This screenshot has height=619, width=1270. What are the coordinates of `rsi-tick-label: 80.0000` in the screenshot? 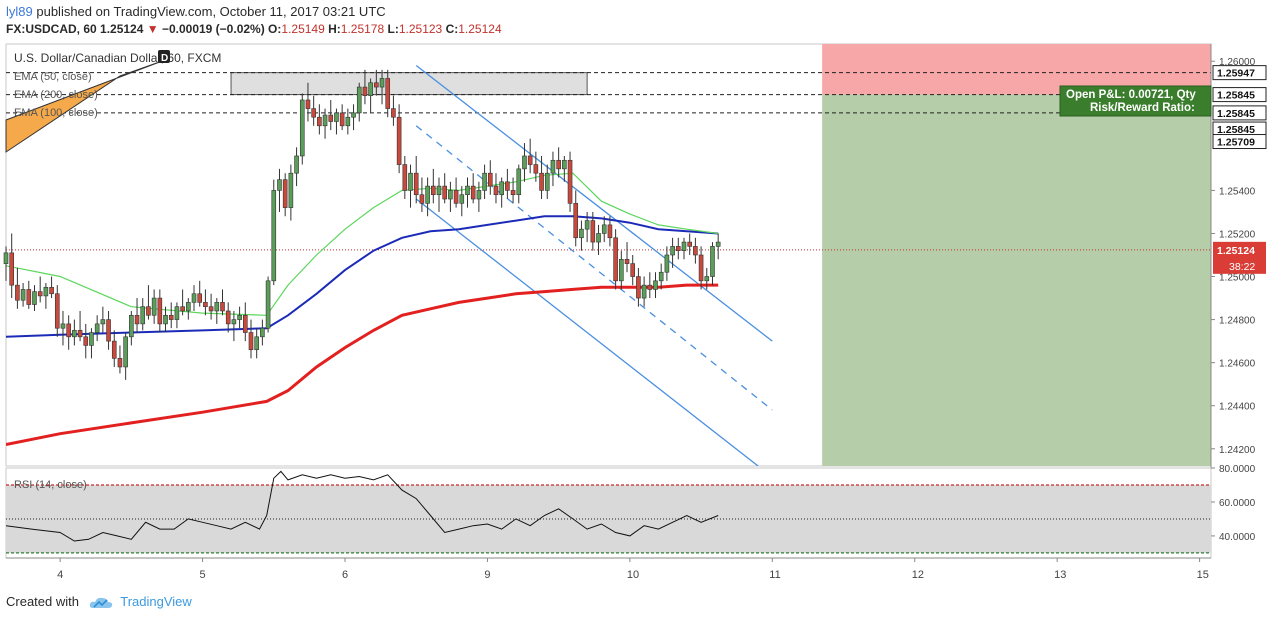 It's located at (1237, 469).